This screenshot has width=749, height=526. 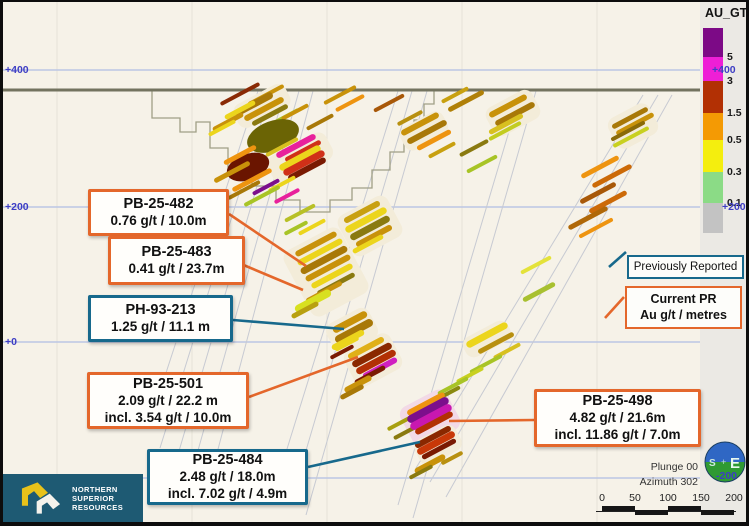 I want to click on view-orientation: Plunge 00 Azimuth 302, so click(x=658, y=474).